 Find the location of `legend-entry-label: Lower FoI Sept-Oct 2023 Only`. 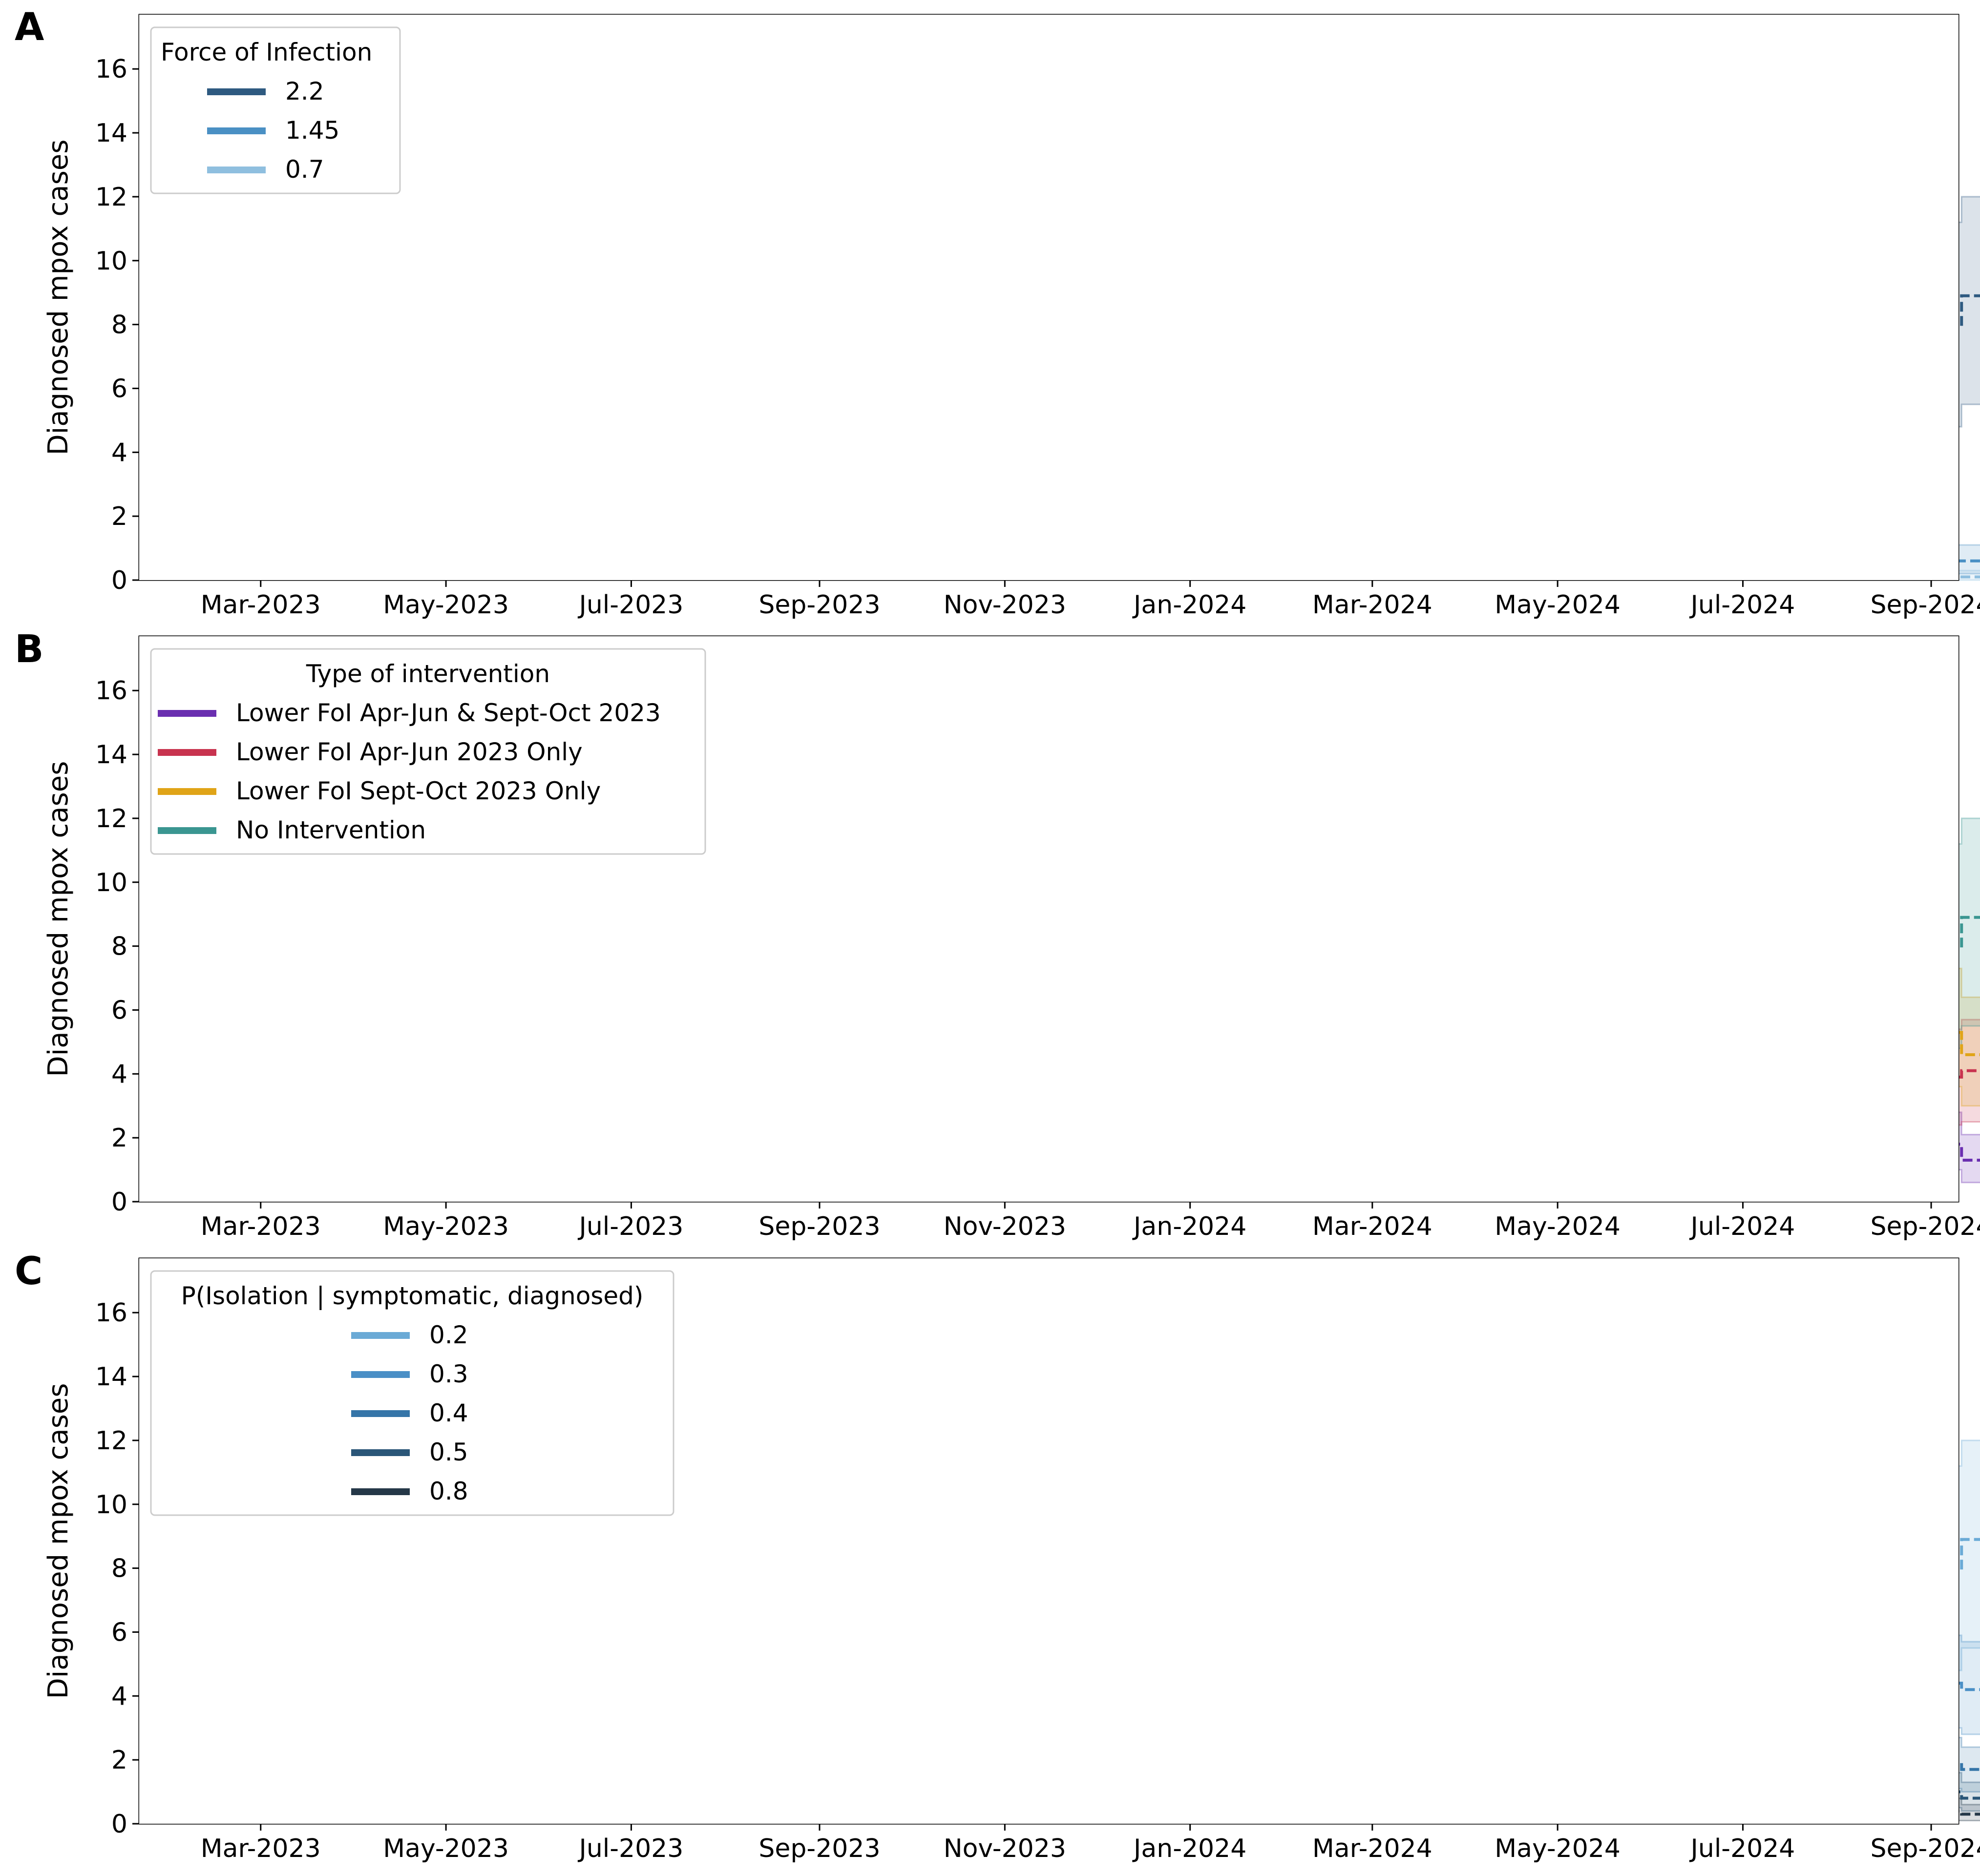

legend-entry-label: Lower FoI Sept-Oct 2023 Only is located at coordinates (419, 791).